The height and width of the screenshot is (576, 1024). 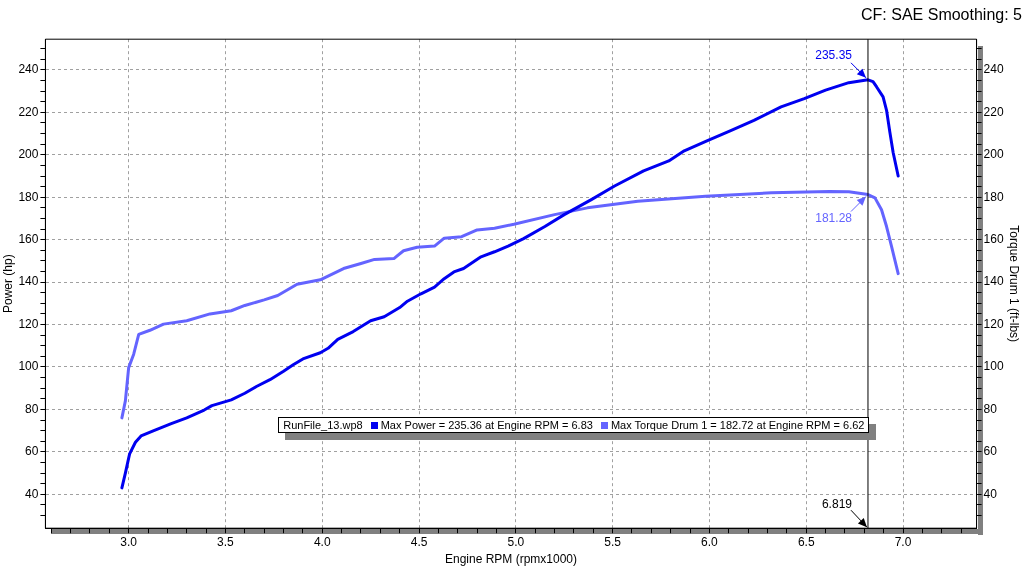 What do you see at coordinates (129, 541) in the screenshot?
I see `x-tick-label: 3.0` at bounding box center [129, 541].